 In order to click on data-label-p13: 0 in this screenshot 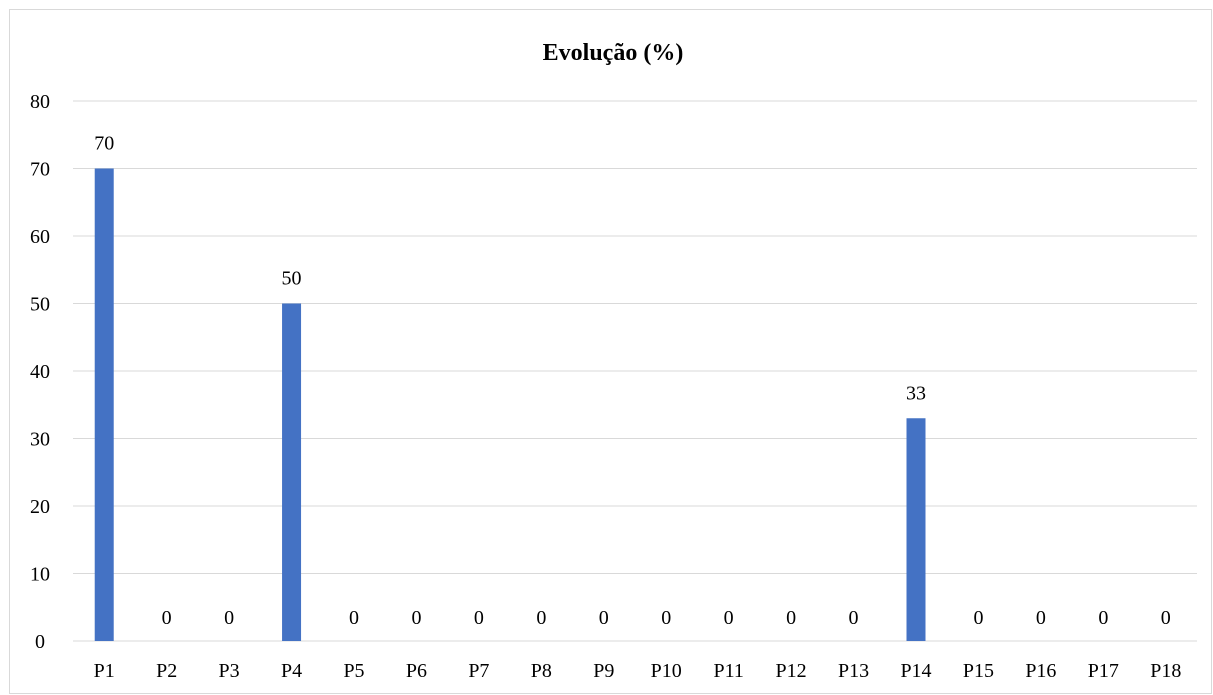, I will do `click(854, 618)`.